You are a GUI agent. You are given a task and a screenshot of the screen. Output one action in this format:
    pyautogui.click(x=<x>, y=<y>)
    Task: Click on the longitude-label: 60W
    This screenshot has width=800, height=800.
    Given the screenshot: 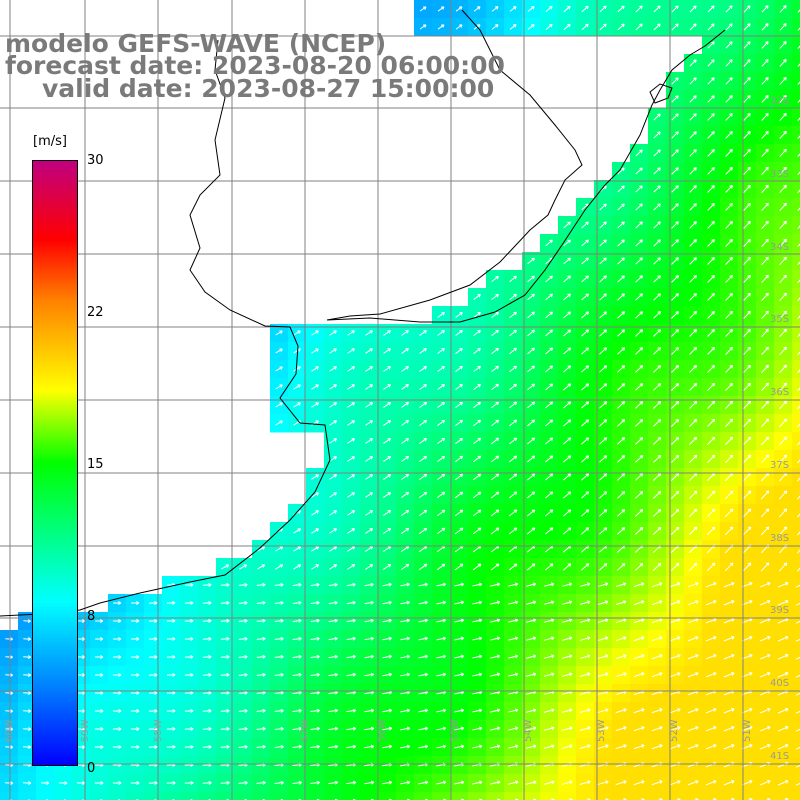 What is the action you would take?
    pyautogui.click(x=9, y=730)
    